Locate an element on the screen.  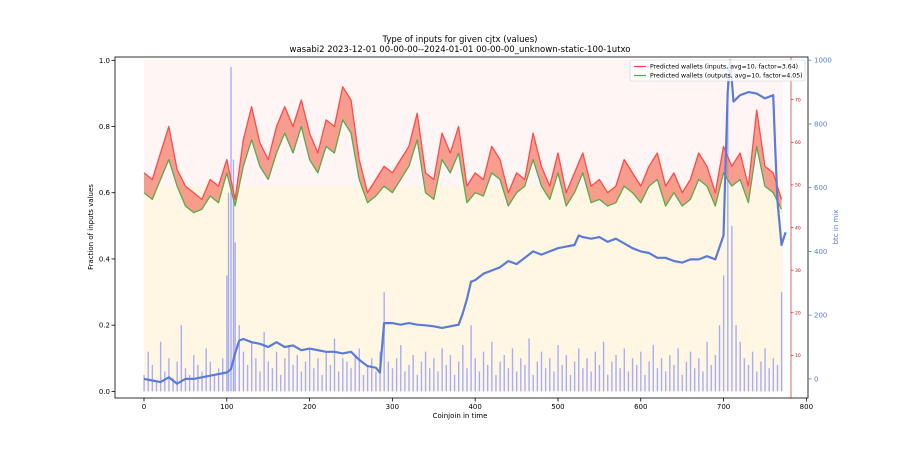
series-line-outputs is located at coordinates (463, 166).